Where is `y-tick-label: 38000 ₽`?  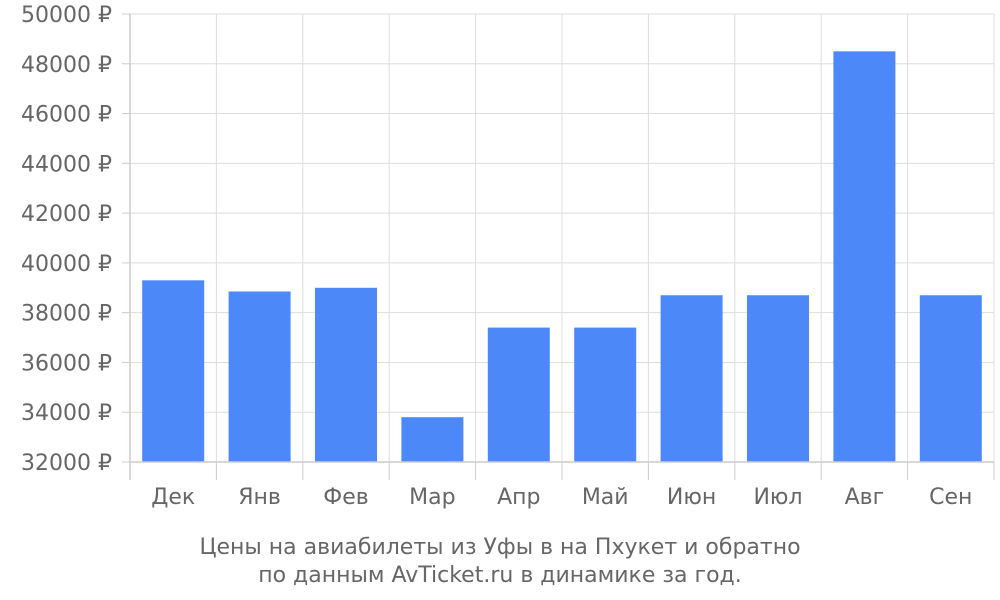
y-tick-label: 38000 ₽ is located at coordinates (66, 314).